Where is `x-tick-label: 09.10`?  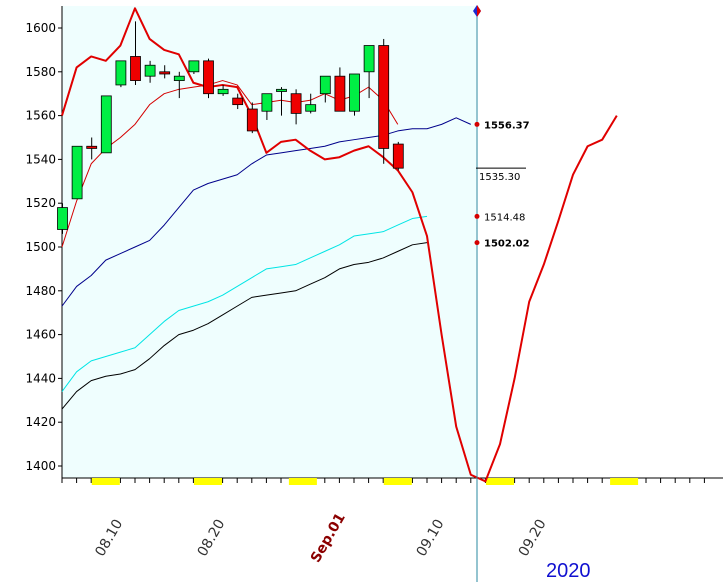
x-tick-label: 09.10 is located at coordinates (431, 538).